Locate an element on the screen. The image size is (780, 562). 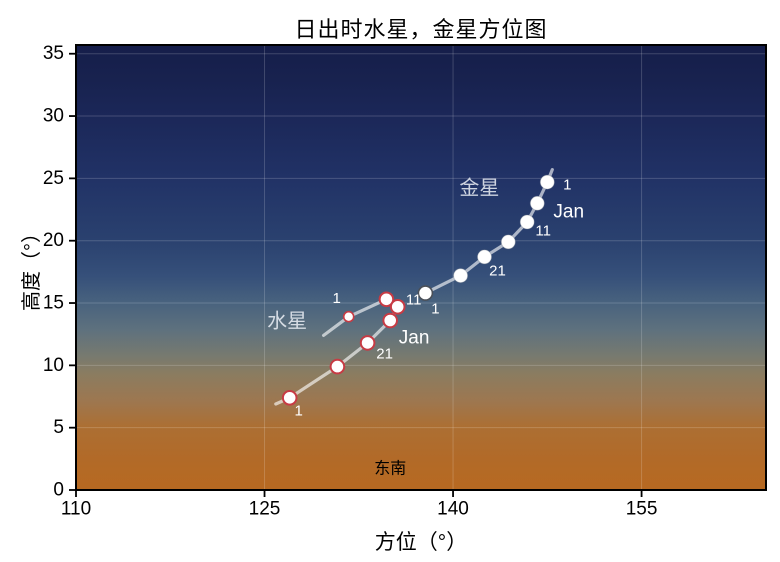
mercury-date-label: 11 is located at coordinates (414, 299).